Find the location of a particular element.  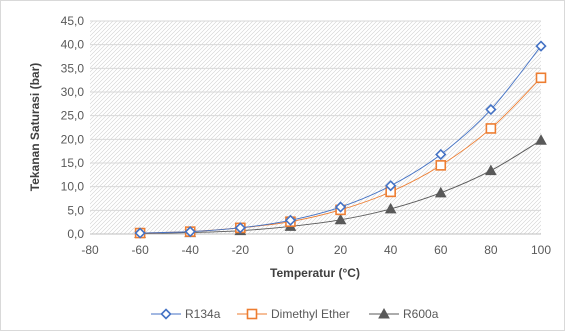

x-tick-label: 100 is located at coordinates (541, 250).